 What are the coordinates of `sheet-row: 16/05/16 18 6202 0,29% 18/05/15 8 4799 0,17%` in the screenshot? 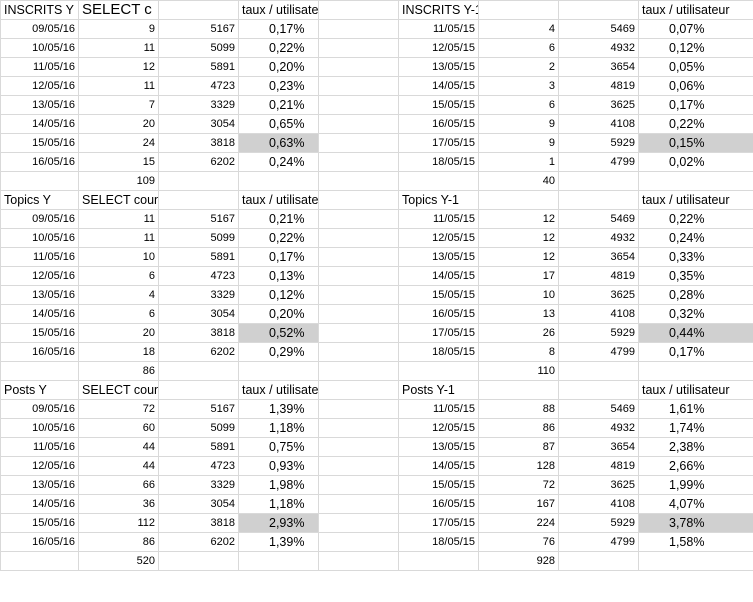 It's located at (376, 352).